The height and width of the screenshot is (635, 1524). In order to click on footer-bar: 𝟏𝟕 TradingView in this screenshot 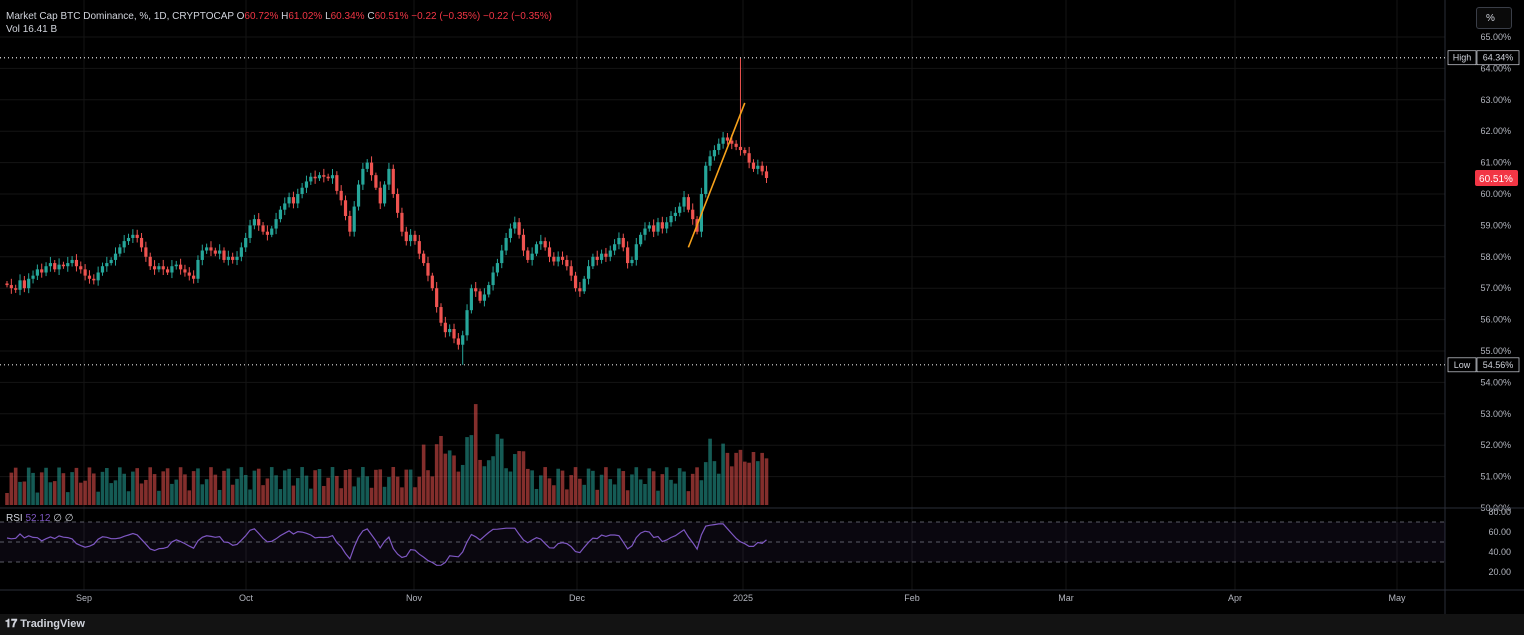, I will do `click(762, 624)`.